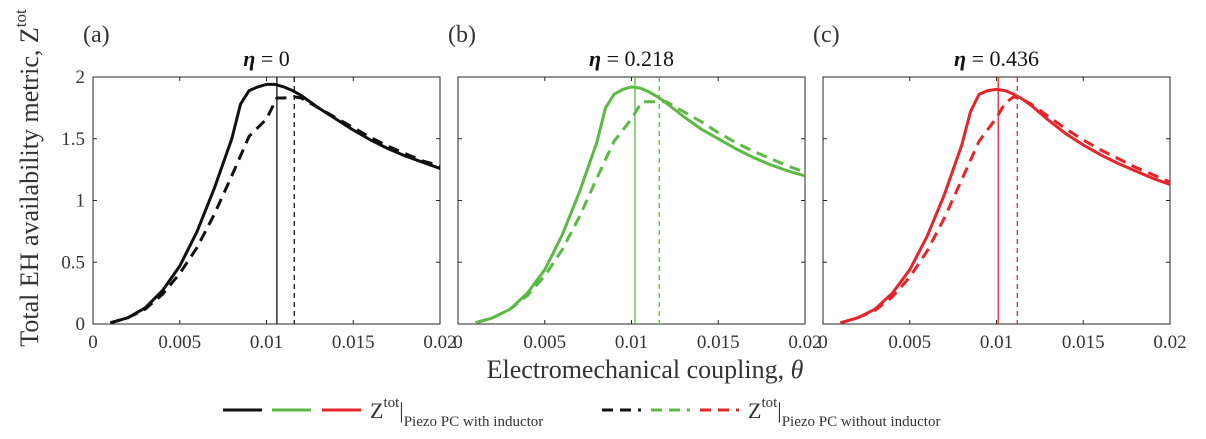  Describe the element at coordinates (81, 324) in the screenshot. I see `y-tick-label: 0` at that location.